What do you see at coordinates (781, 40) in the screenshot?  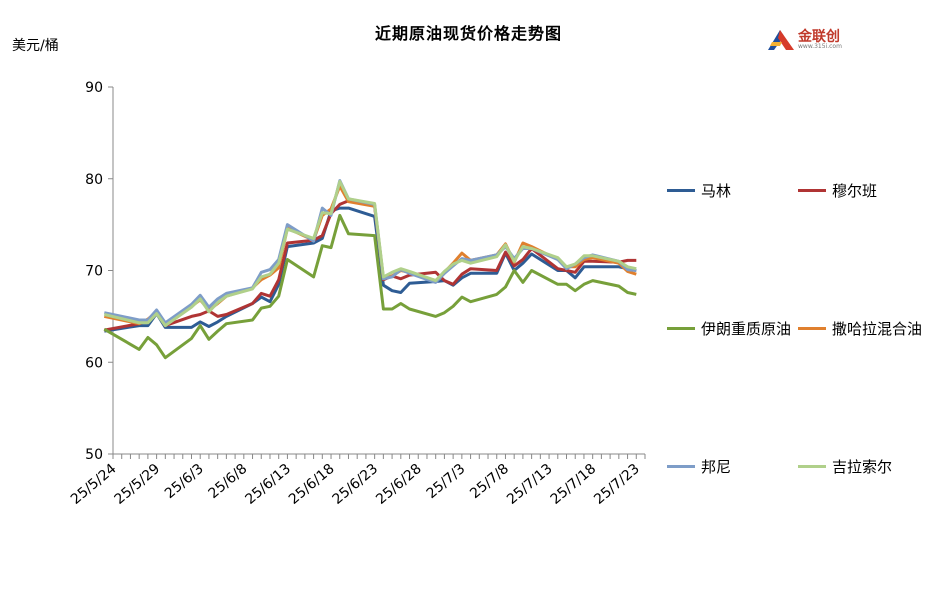 I see `logo-mark-icon` at bounding box center [781, 40].